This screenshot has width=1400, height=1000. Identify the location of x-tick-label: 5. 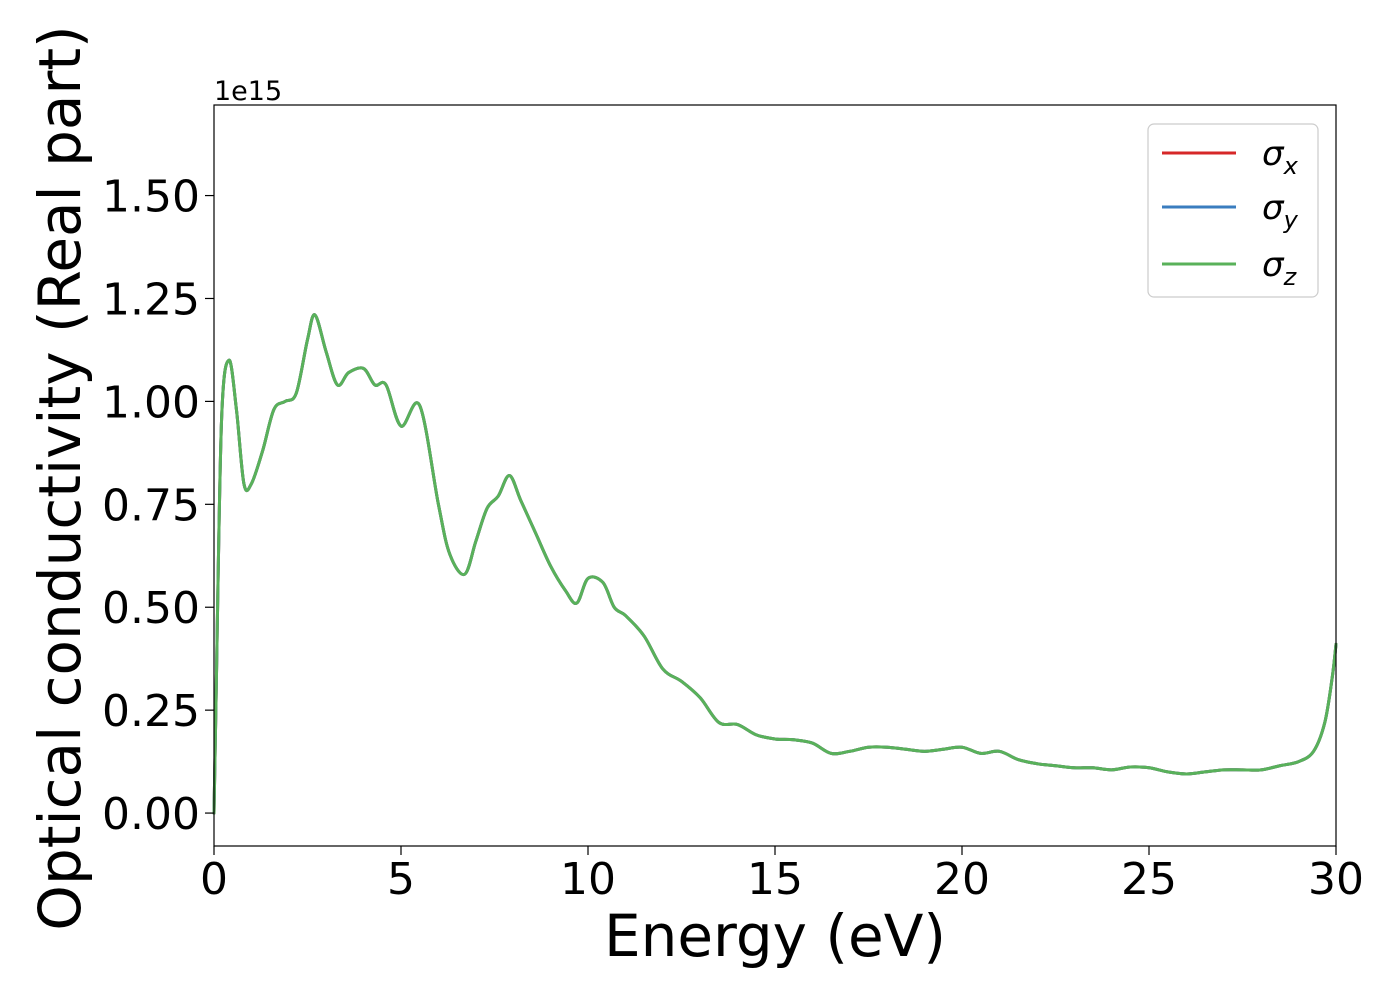
(401, 879).